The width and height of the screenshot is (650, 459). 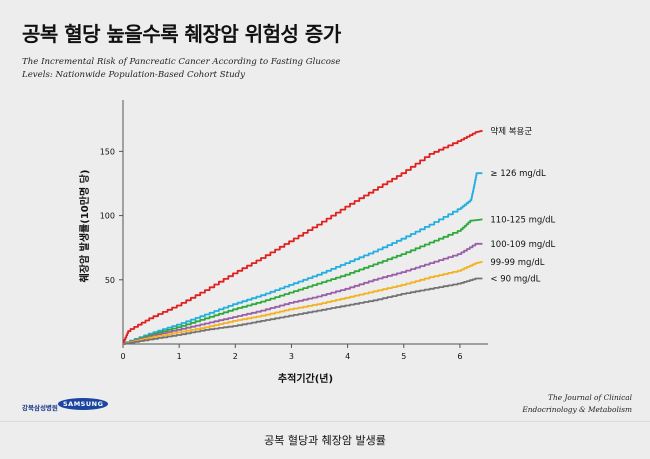 I want to click on x-tick-label: 3, so click(x=291, y=356).